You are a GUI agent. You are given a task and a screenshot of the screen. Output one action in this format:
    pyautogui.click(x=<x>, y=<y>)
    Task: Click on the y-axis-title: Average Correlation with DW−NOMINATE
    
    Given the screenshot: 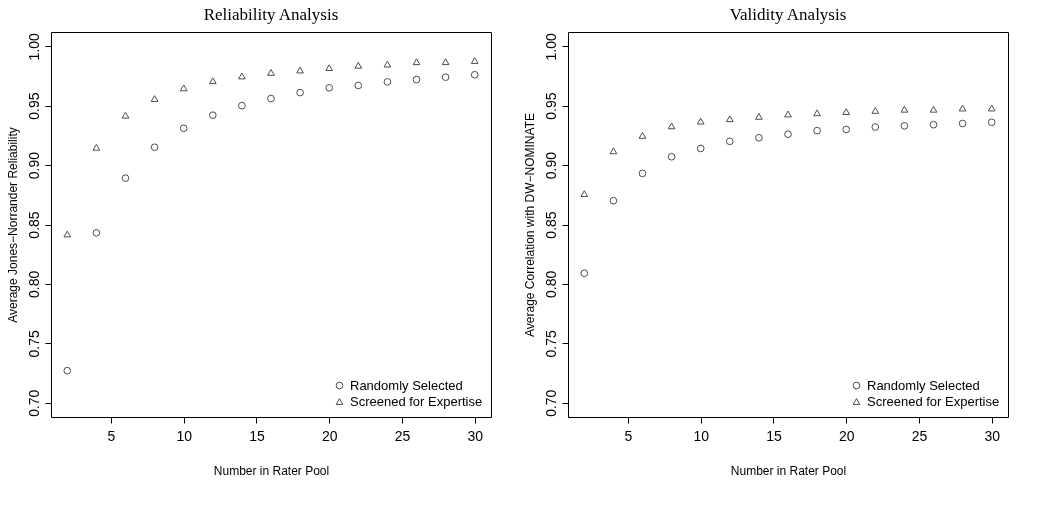 What is the action you would take?
    pyautogui.click(x=529, y=225)
    